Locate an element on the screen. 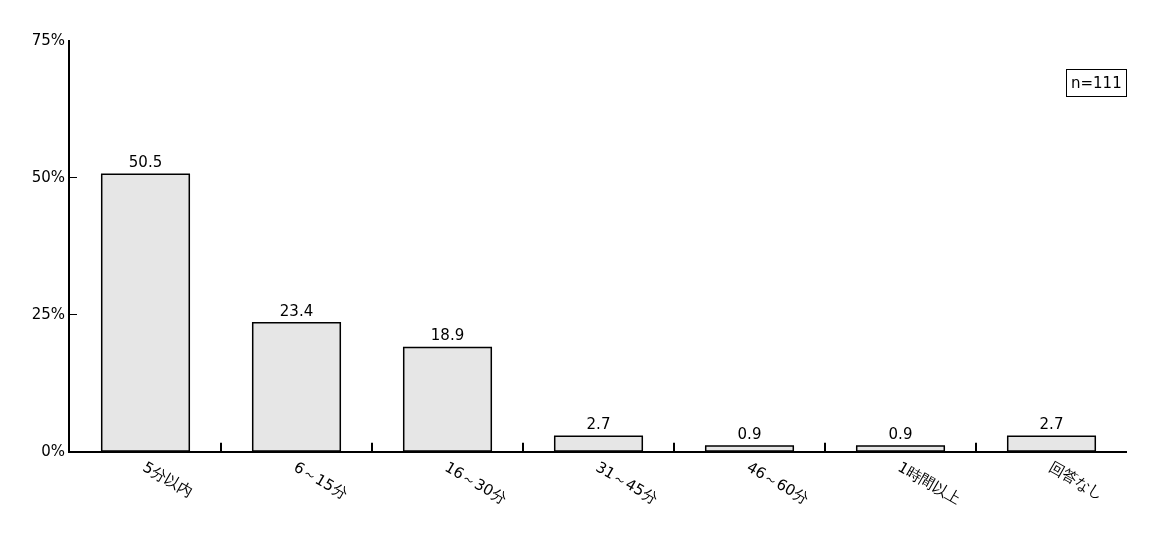 This screenshot has width=1167, height=546. x-tick-label: 1時間以上 is located at coordinates (929, 483).